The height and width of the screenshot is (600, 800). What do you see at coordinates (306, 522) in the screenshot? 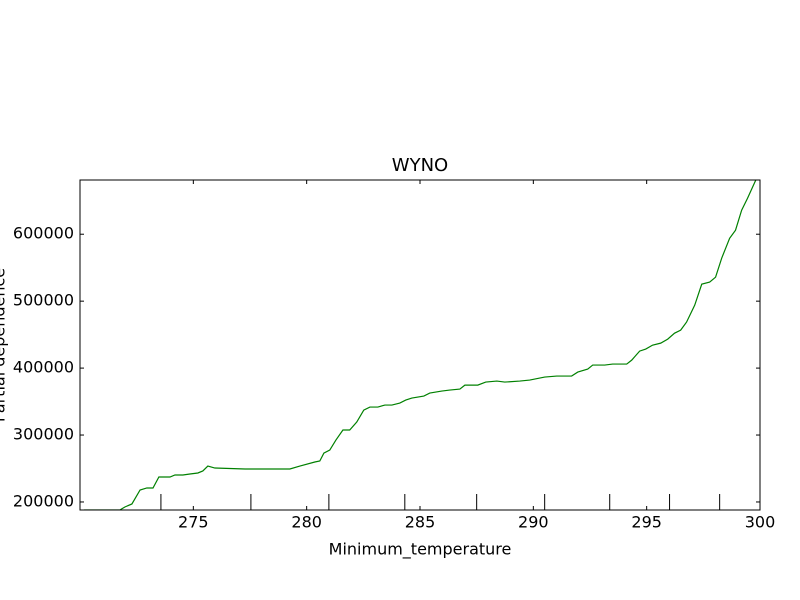
I see `x-tick-label: 280` at bounding box center [306, 522].